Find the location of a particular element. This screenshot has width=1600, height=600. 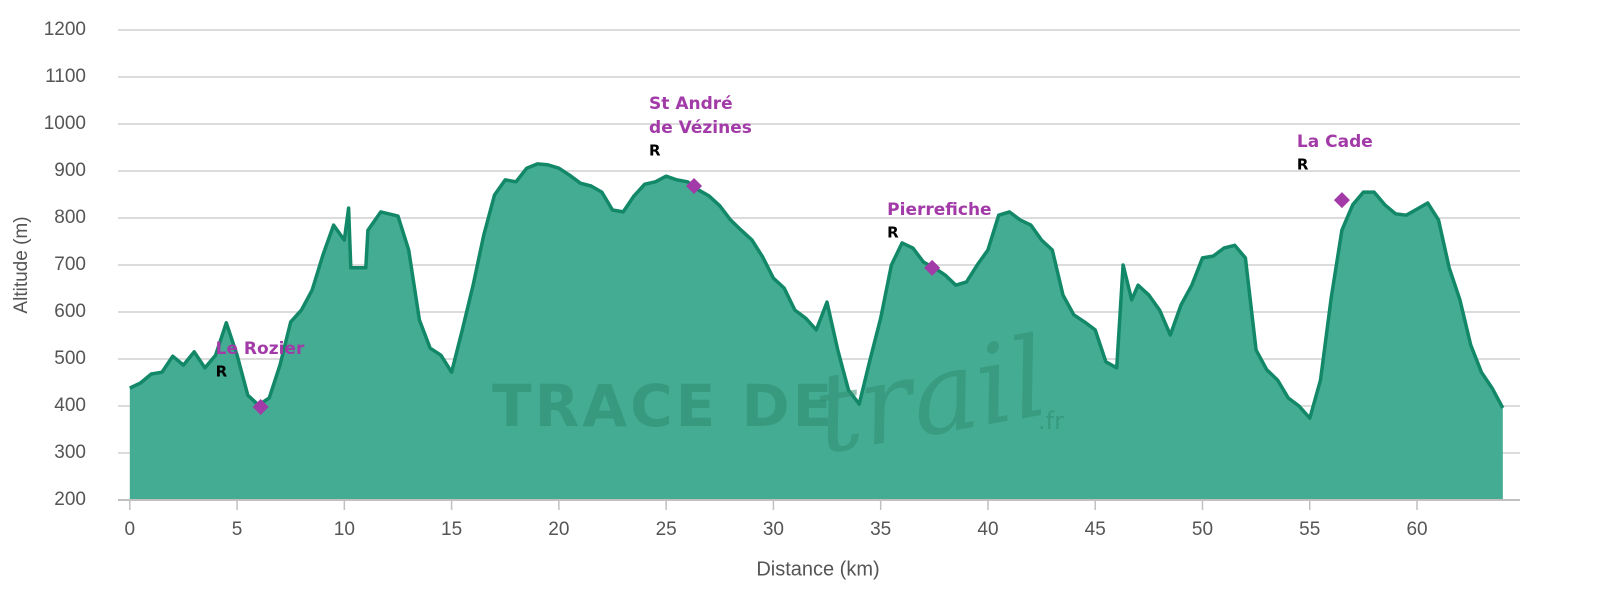

x-tick-label: 25 is located at coordinates (666, 529).